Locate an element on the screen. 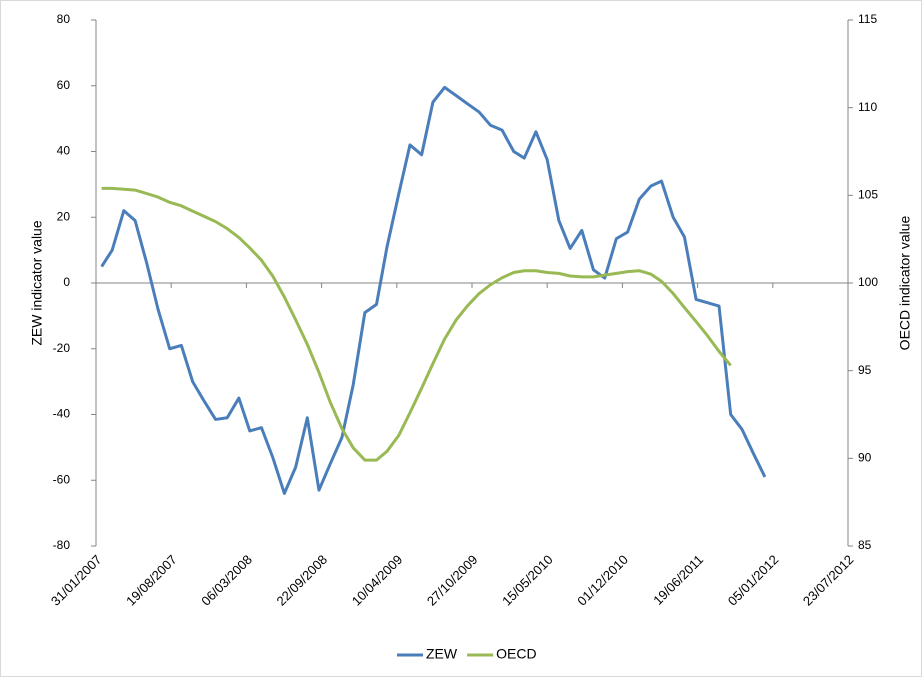 This screenshot has height=677, width=922. y-tick-label: 0 is located at coordinates (66, 282).